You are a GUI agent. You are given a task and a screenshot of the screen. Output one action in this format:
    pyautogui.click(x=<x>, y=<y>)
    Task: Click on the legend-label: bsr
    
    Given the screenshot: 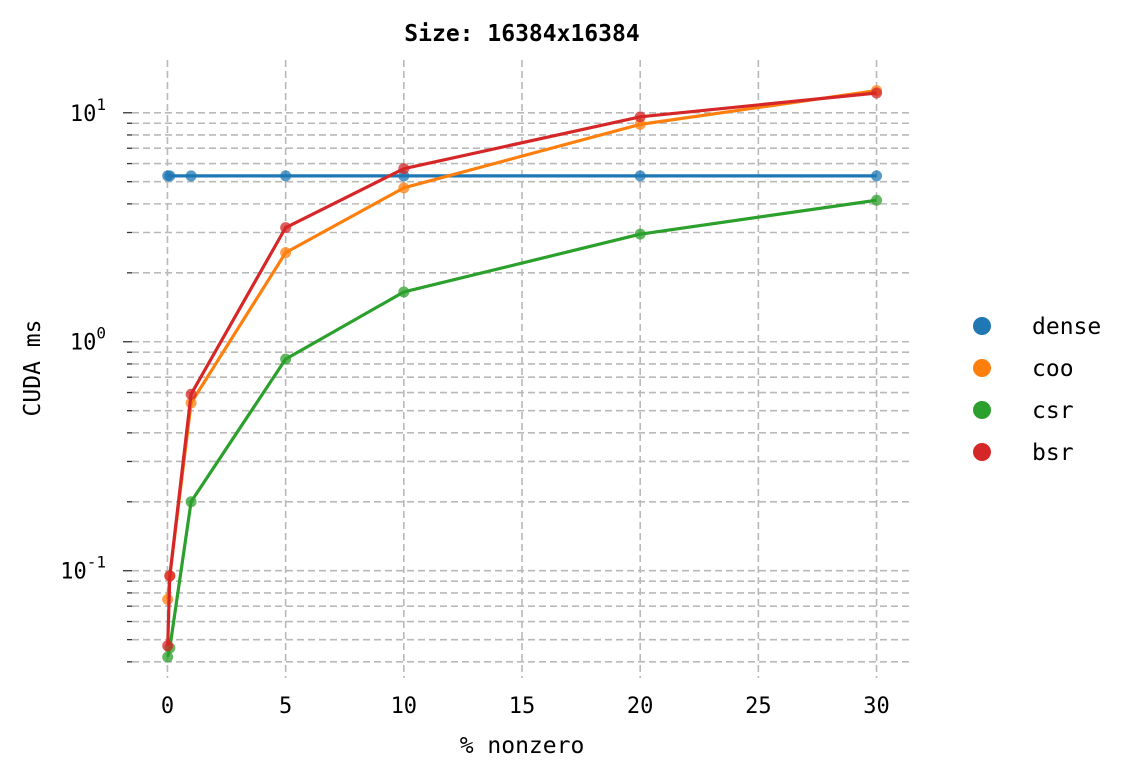 What is the action you would take?
    pyautogui.click(x=1053, y=453)
    